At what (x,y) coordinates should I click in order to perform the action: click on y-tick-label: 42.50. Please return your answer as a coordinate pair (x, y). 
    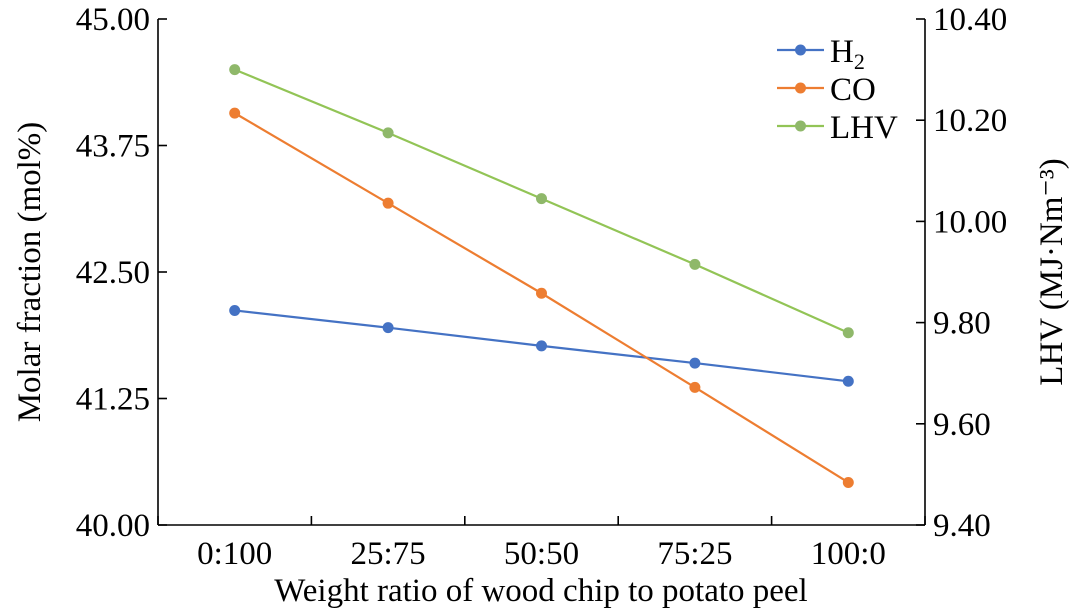
    Looking at the image, I should click on (113, 273).